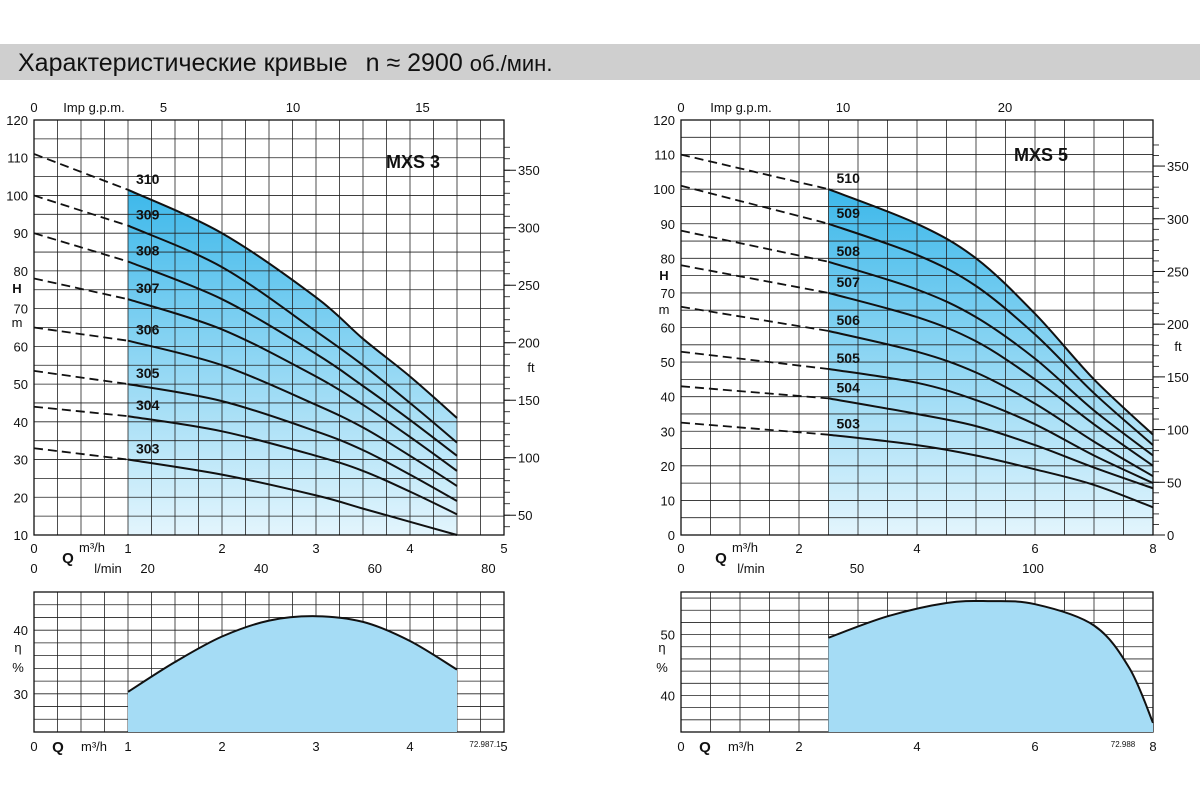 The width and height of the screenshot is (1200, 800). What do you see at coordinates (148, 179) in the screenshot?
I see `series-310-label: 310` at bounding box center [148, 179].